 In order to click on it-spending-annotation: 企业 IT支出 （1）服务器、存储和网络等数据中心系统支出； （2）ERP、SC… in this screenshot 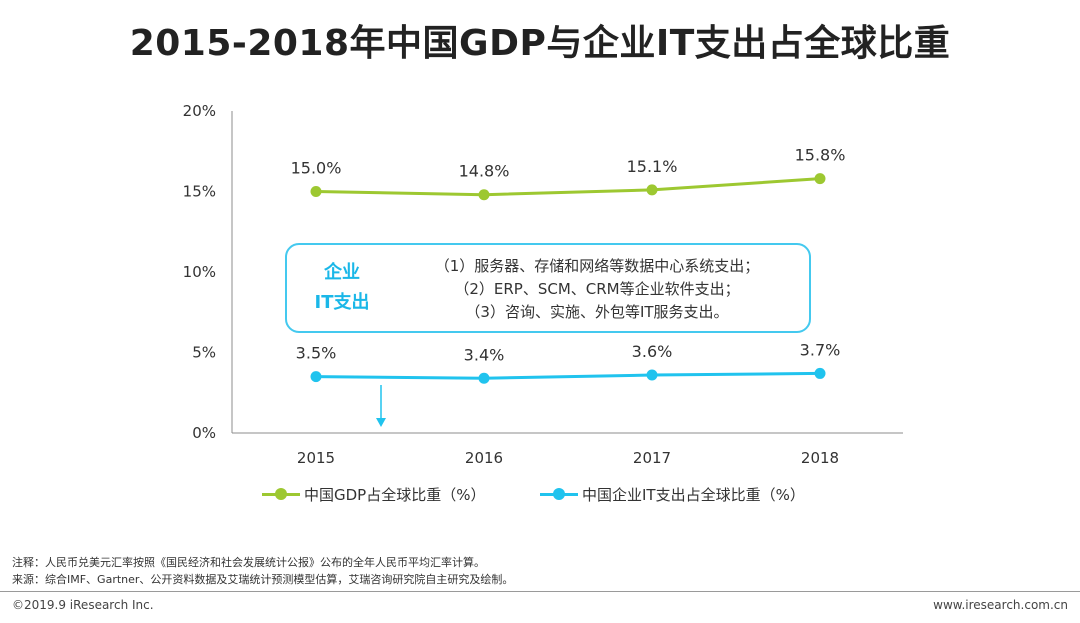, I will do `click(548, 288)`.